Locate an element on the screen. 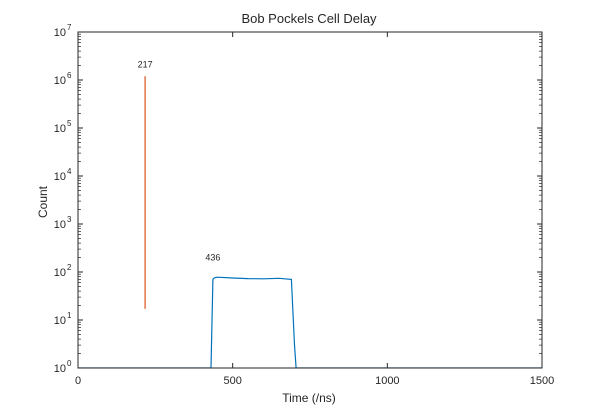  y-tick-exponent: 7 is located at coordinates (69, 27).